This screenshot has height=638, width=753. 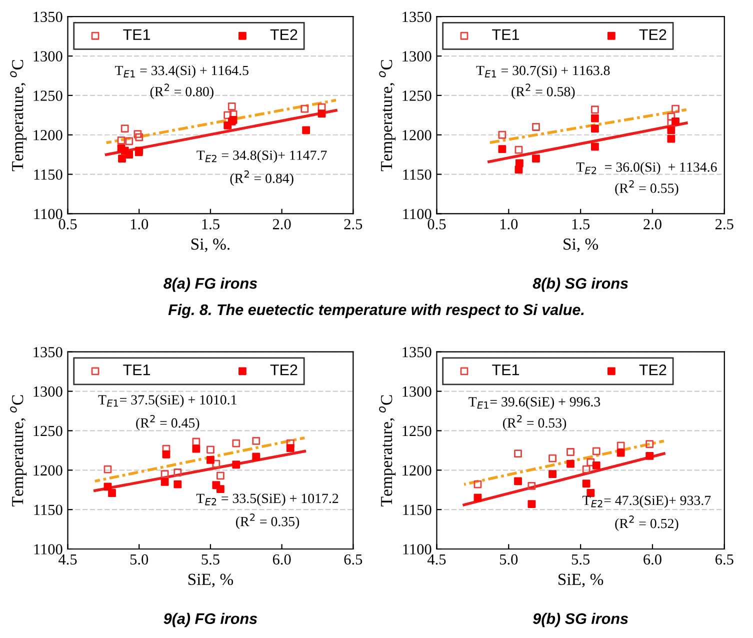 I want to click on annotation: (R$^{2}$ = 0.84), so click(x=262, y=178).